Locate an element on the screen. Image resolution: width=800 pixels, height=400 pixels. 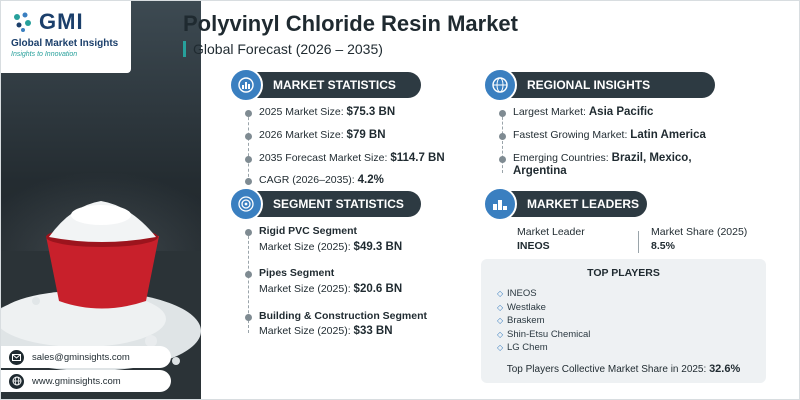
player-item: LG Chem is located at coordinates (543, 348).